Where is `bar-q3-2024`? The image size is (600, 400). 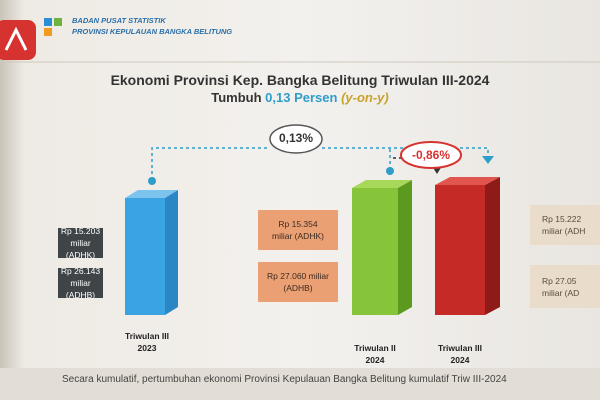 bar-q3-2024 is located at coordinates (467, 246).